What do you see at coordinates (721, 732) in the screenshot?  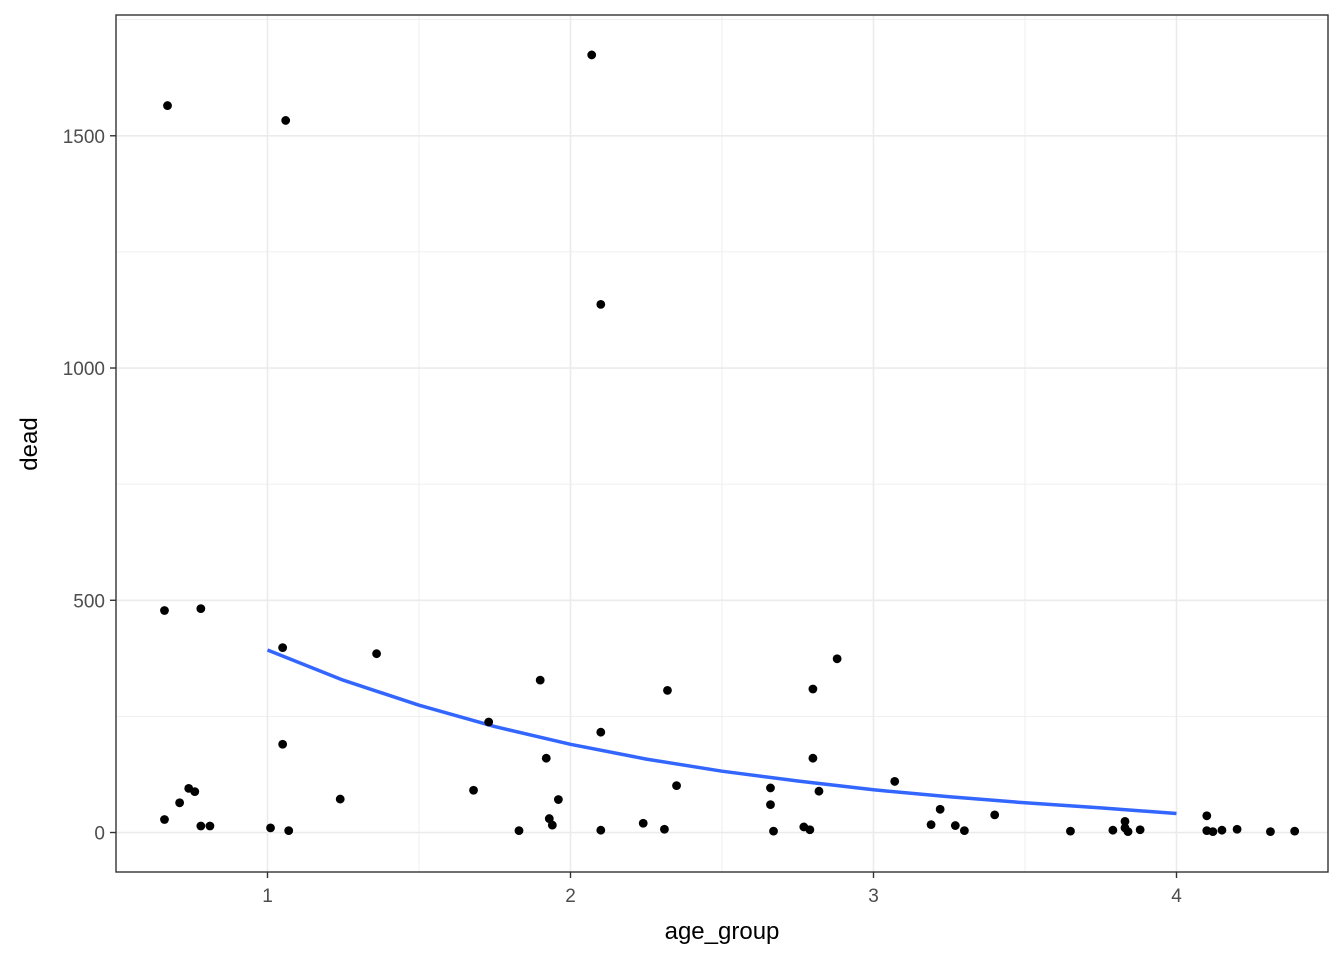 I see `trend-line` at bounding box center [721, 732].